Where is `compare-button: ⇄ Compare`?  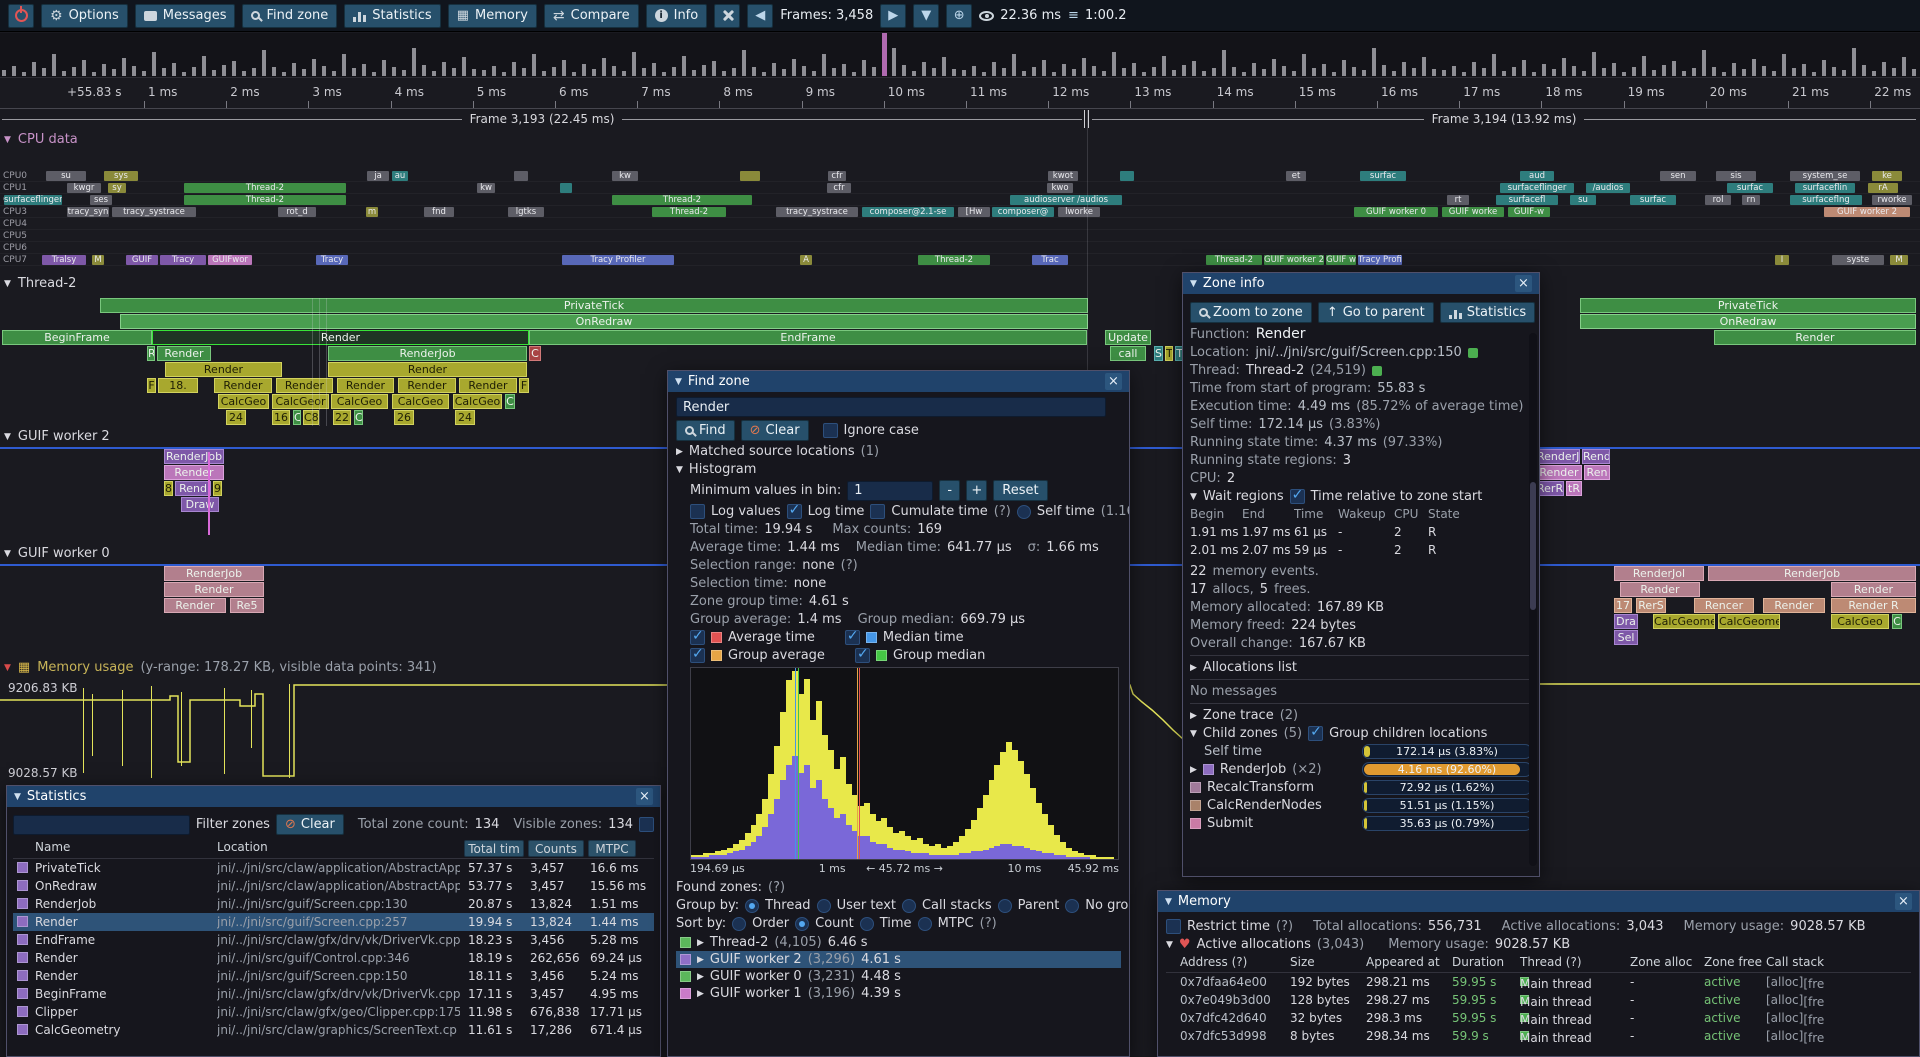 compare-button: ⇄ Compare is located at coordinates (591, 15).